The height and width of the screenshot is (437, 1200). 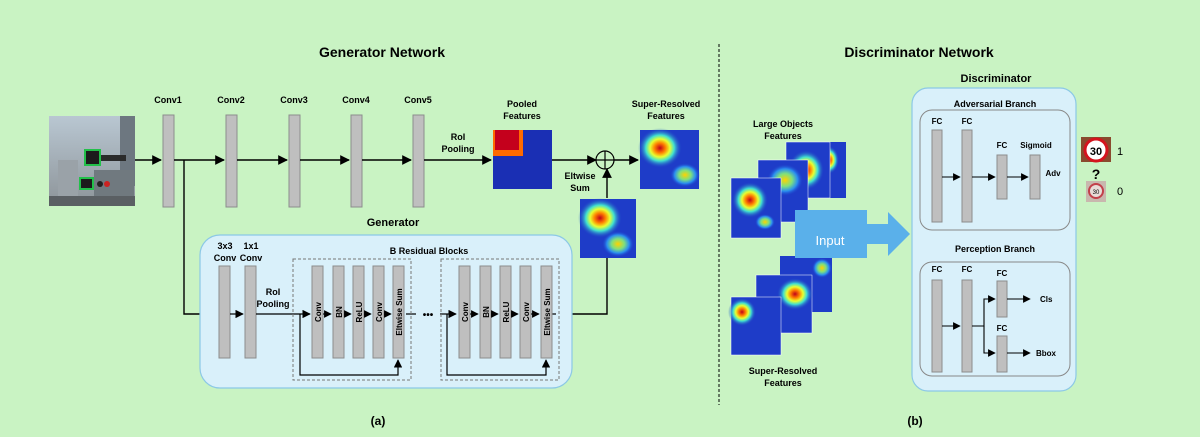 What do you see at coordinates (378, 421) in the screenshot?
I see `caption-a: (a)` at bounding box center [378, 421].